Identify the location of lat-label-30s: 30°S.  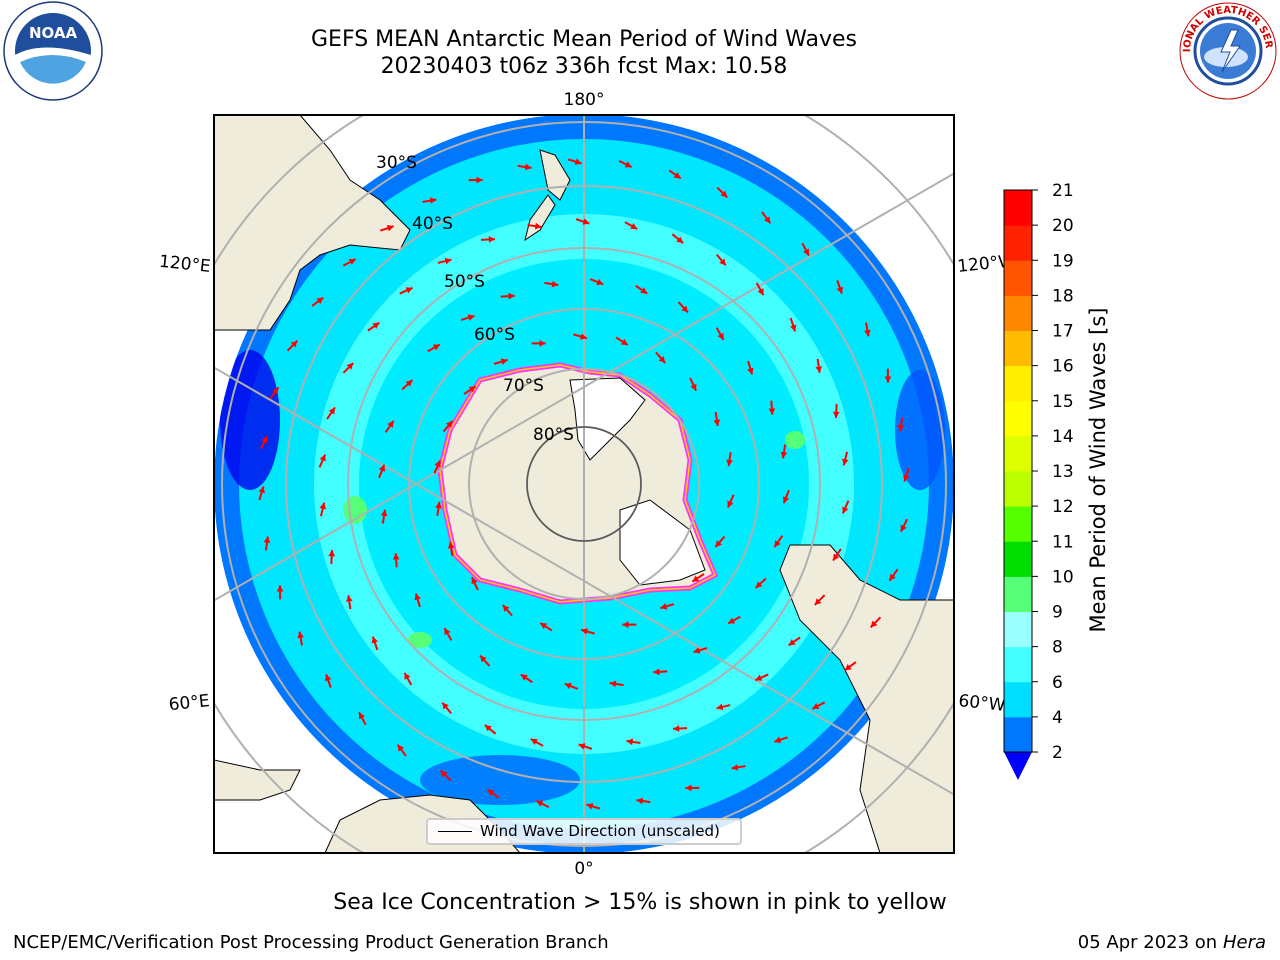
(396, 163).